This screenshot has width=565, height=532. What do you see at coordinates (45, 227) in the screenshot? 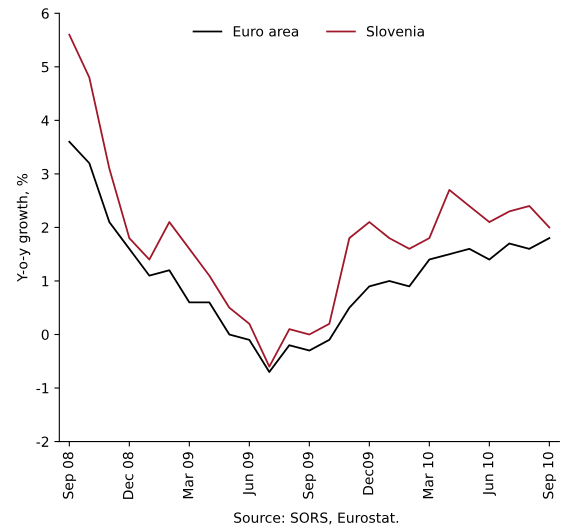
I see `y-tick-label: 2` at bounding box center [45, 227].